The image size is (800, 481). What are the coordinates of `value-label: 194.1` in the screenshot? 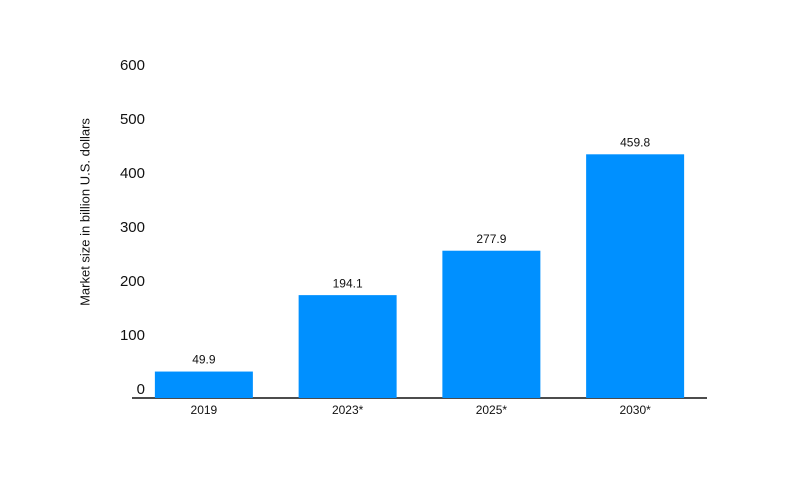 It's located at (348, 283).